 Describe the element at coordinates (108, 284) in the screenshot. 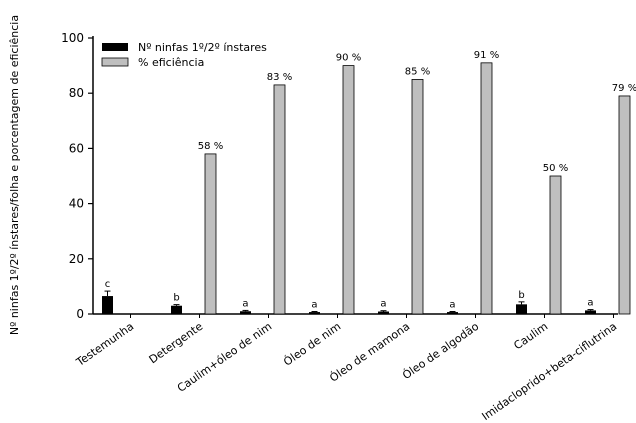

I see `bar-significance-label: c` at that location.